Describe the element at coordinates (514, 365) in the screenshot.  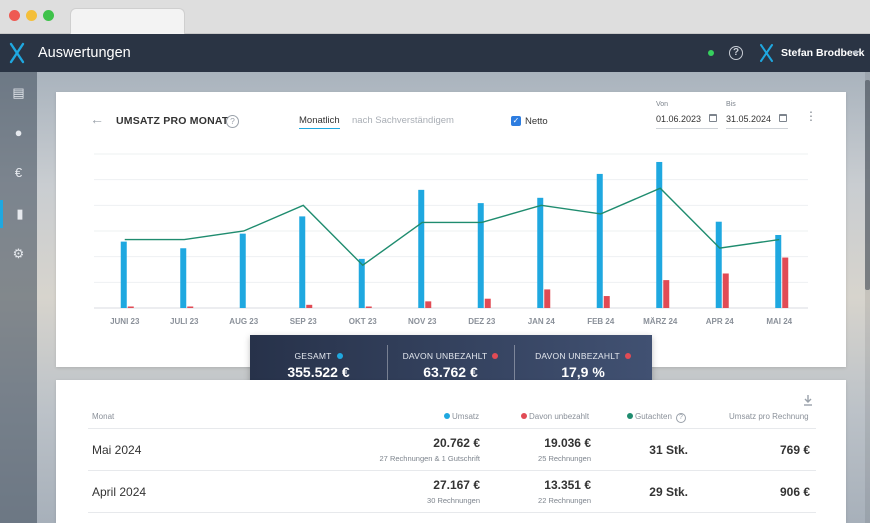
I see `summary-divider` at that location.